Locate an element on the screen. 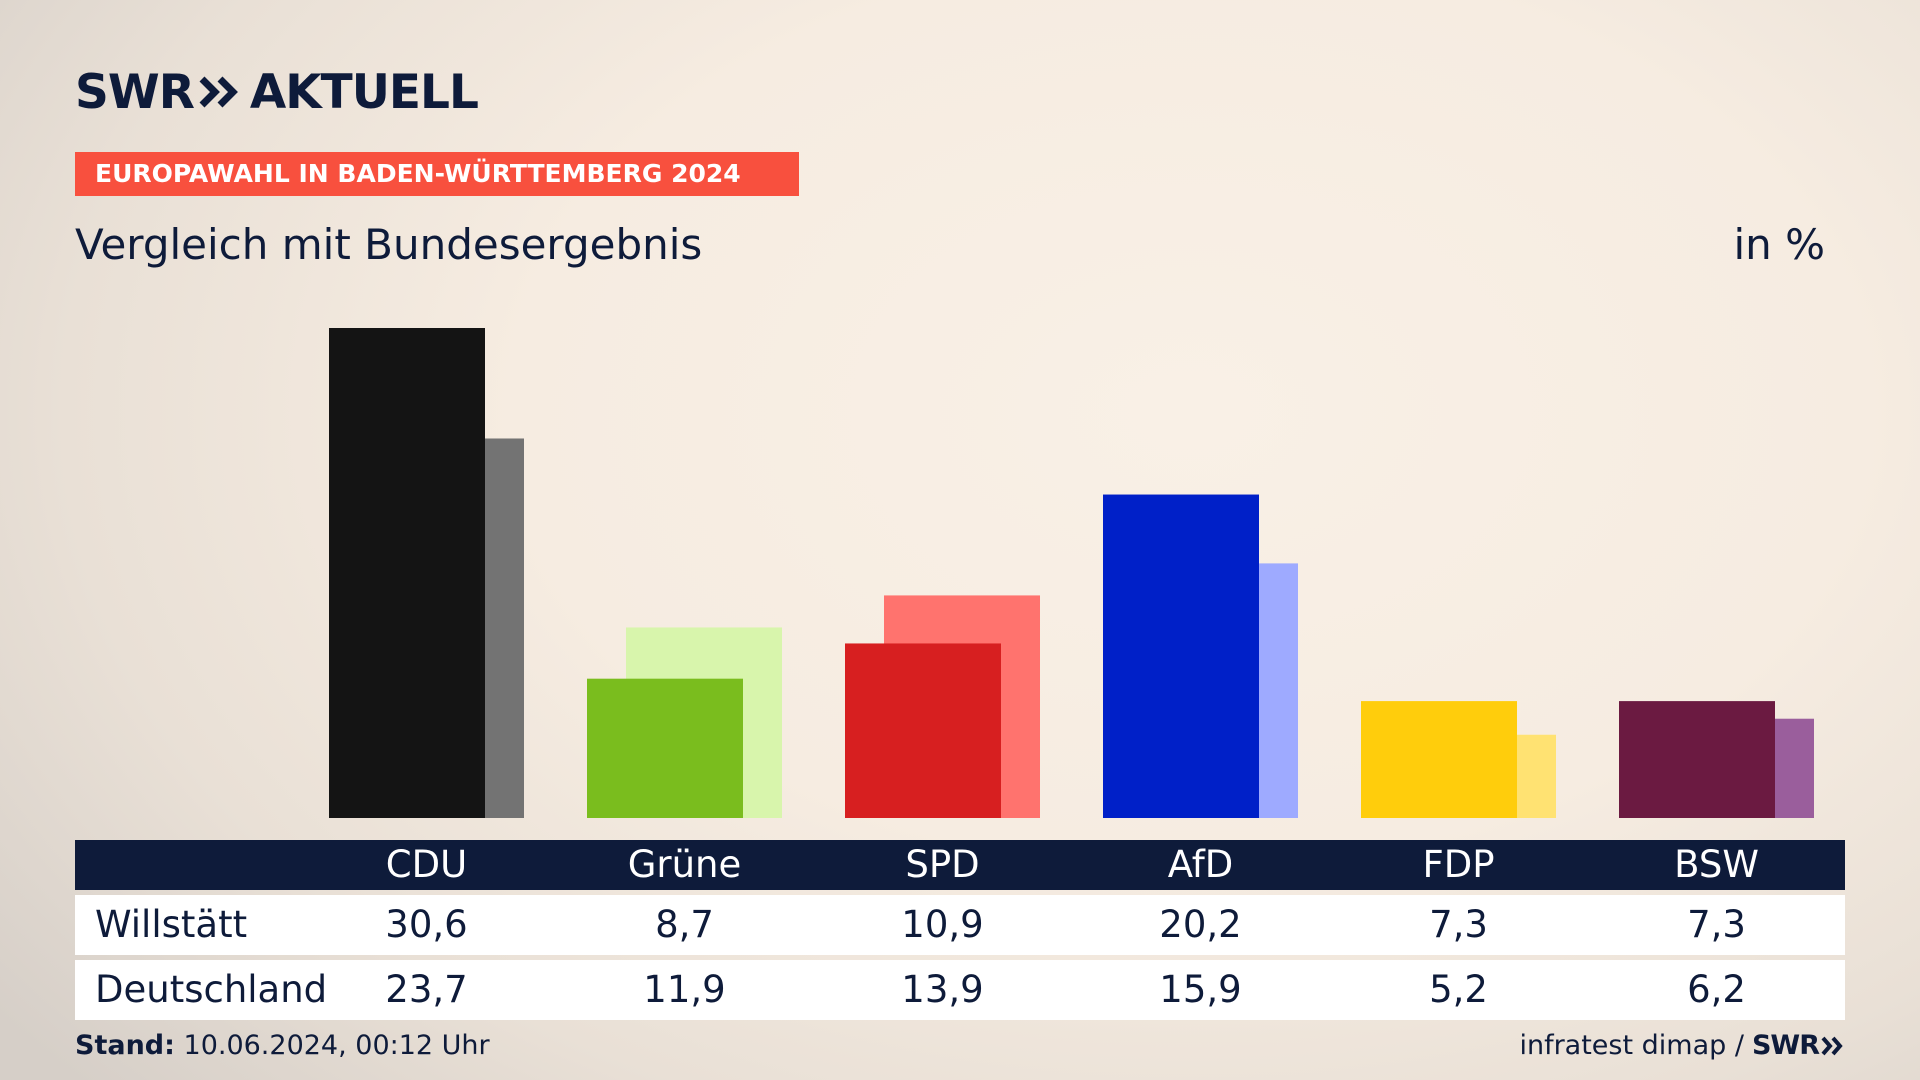 This screenshot has width=1920, height=1080. party-header: Grüne is located at coordinates (684, 864).